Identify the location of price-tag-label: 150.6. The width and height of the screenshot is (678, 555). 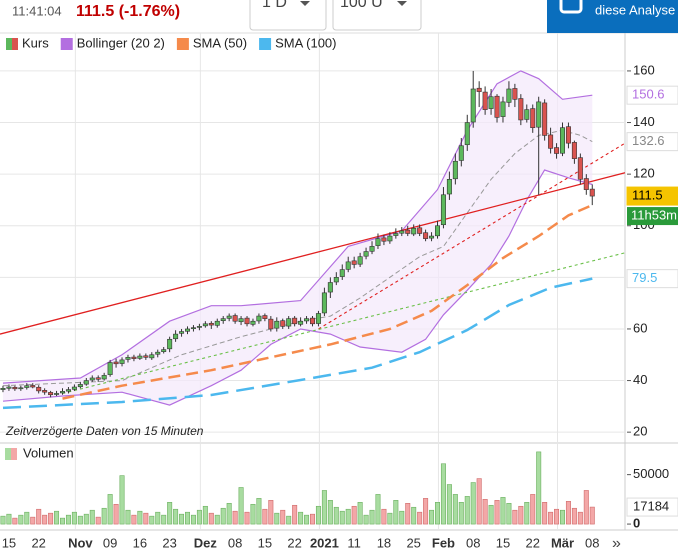
(648, 94).